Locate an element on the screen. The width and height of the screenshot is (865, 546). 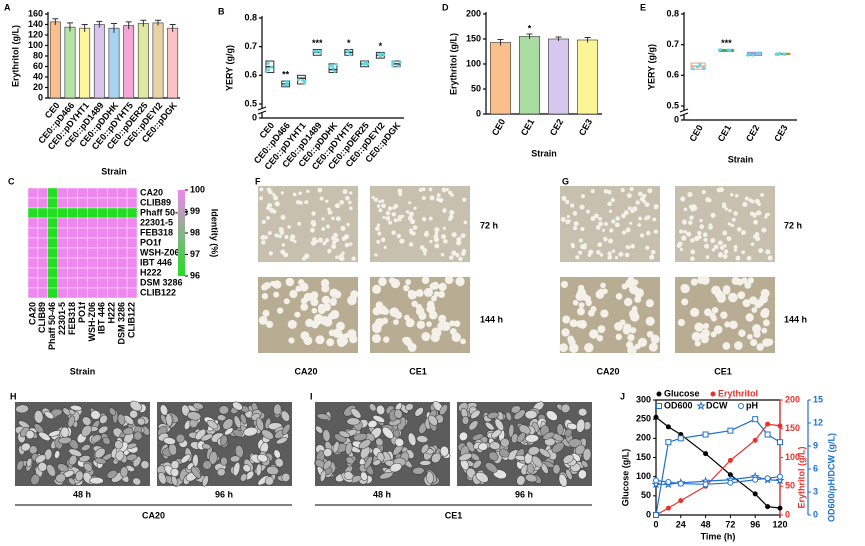
y-tick-label: 0 is located at coordinates (254, 117).